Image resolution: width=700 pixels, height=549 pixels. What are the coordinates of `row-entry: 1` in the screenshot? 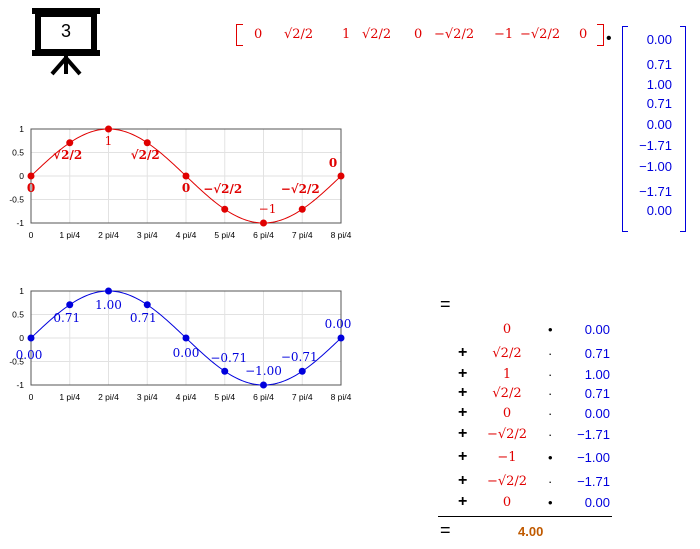 It's located at (346, 34).